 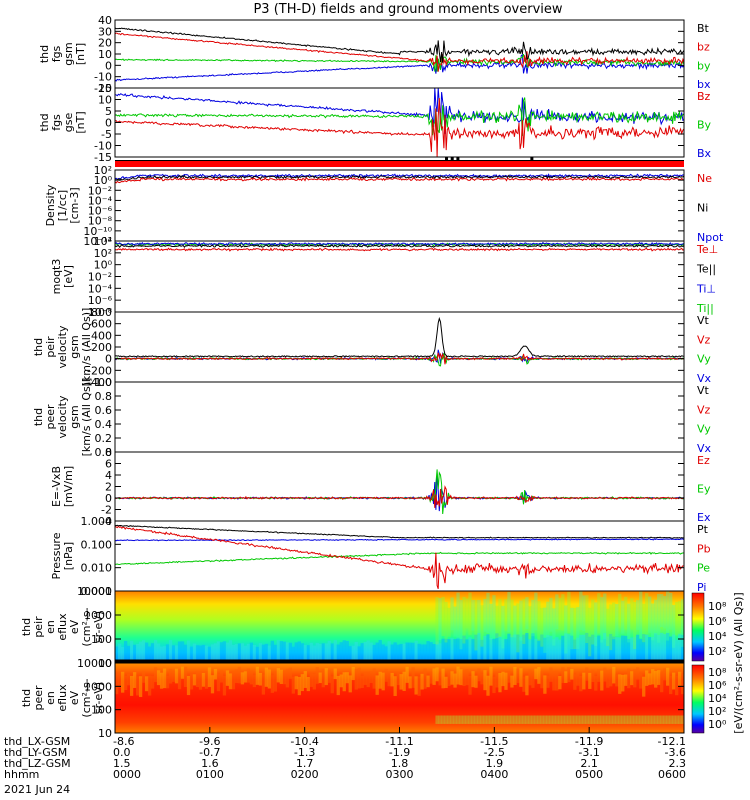 What do you see at coordinates (703, 460) in the screenshot?
I see `legend-Ez: Ez` at bounding box center [703, 460].